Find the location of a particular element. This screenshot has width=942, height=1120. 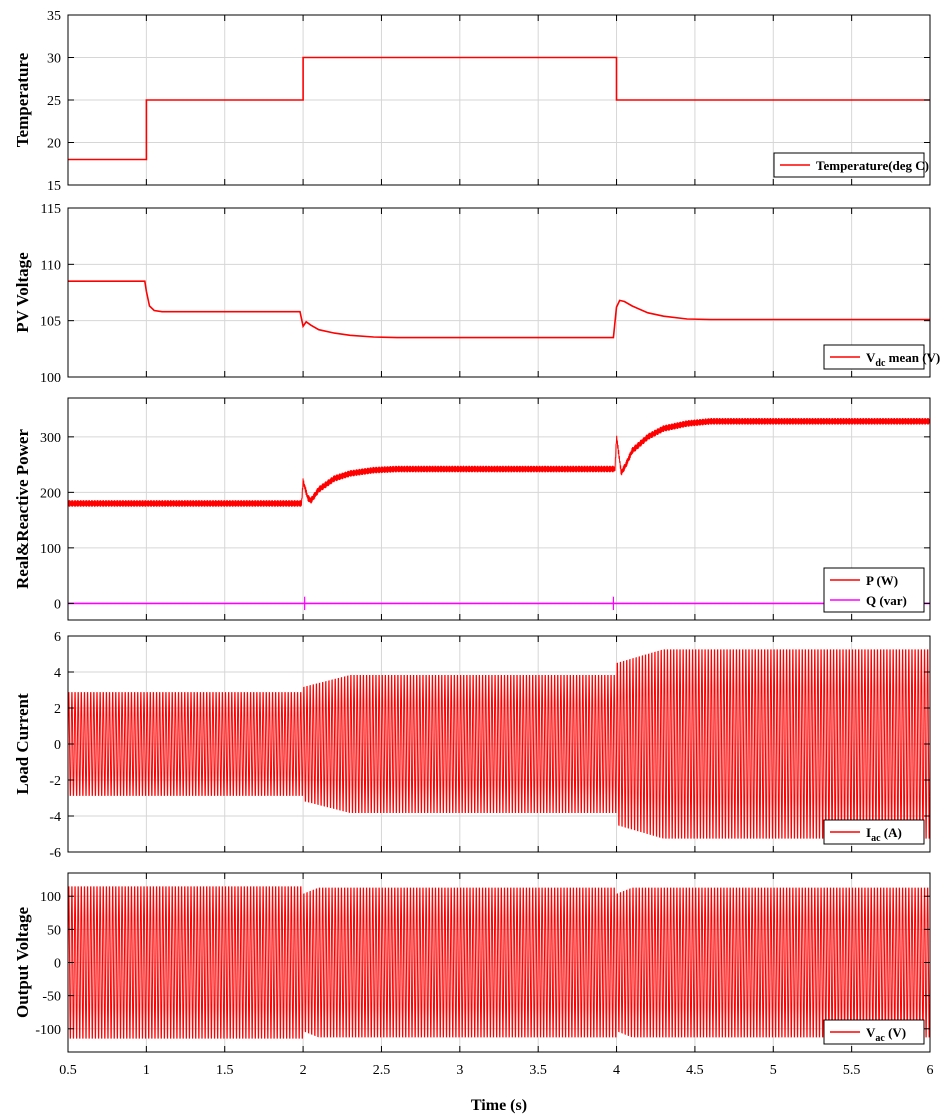

legend: P (W) Q (var) is located at coordinates (874, 590).